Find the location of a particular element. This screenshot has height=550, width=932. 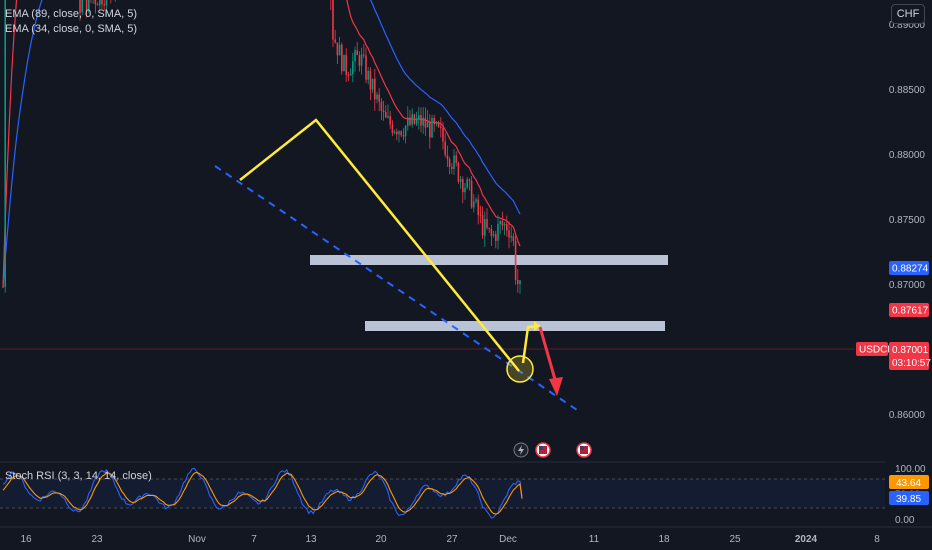

currency-button: CHF is located at coordinates (908, 14).